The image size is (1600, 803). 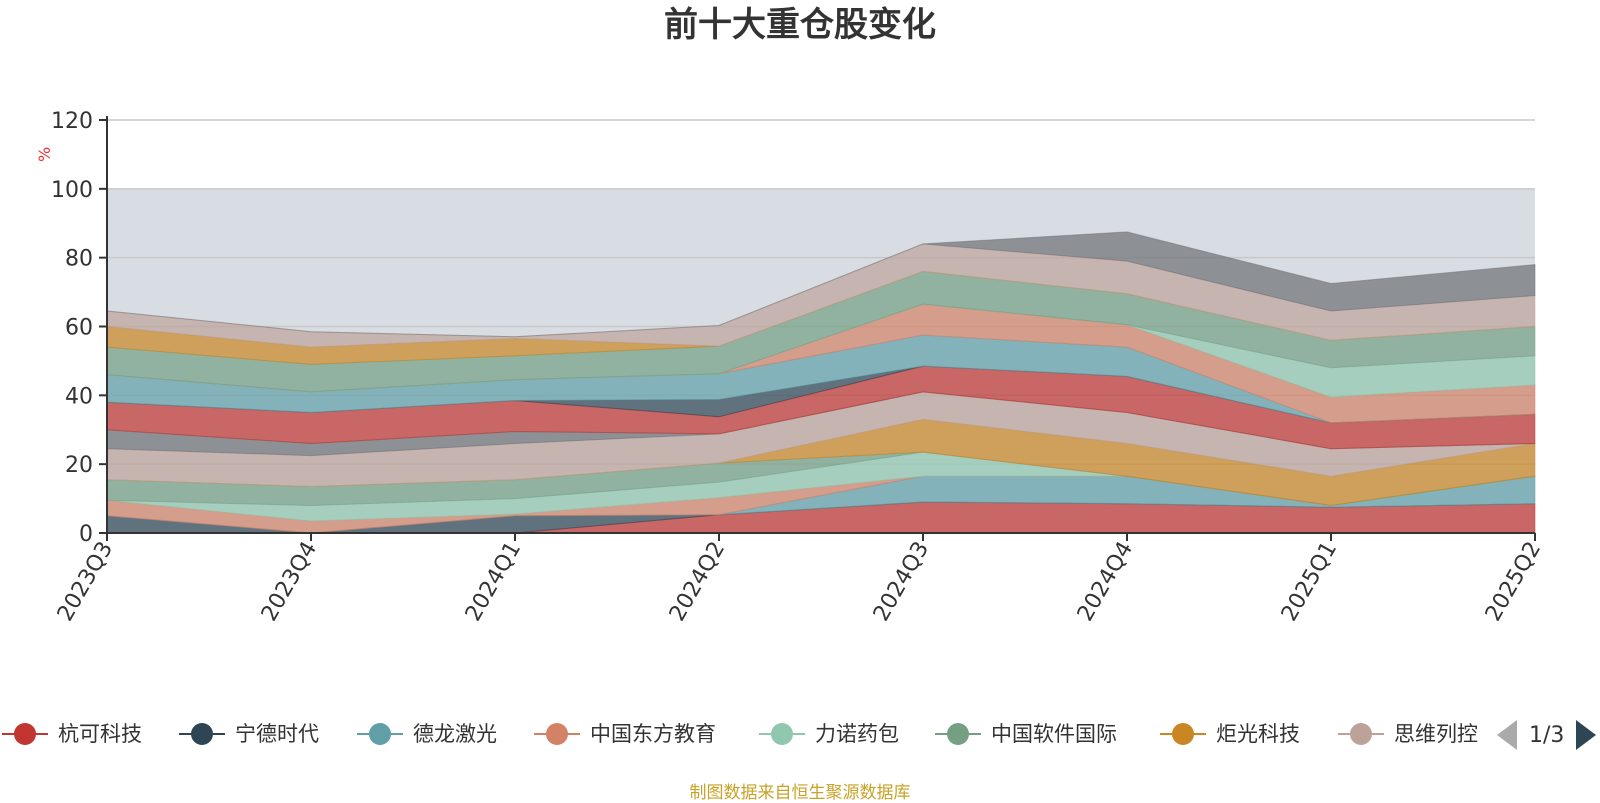 What do you see at coordinates (1054, 734) in the screenshot?
I see `legend-label: 中国软件国际` at bounding box center [1054, 734].